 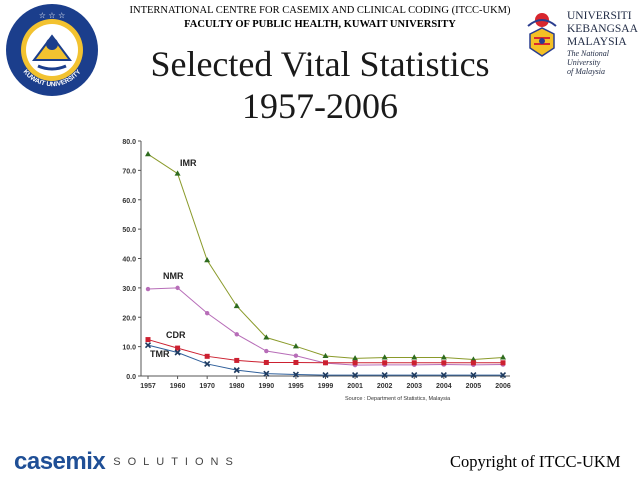 I want to click on x-tick-label: 2006, so click(x=503, y=386).